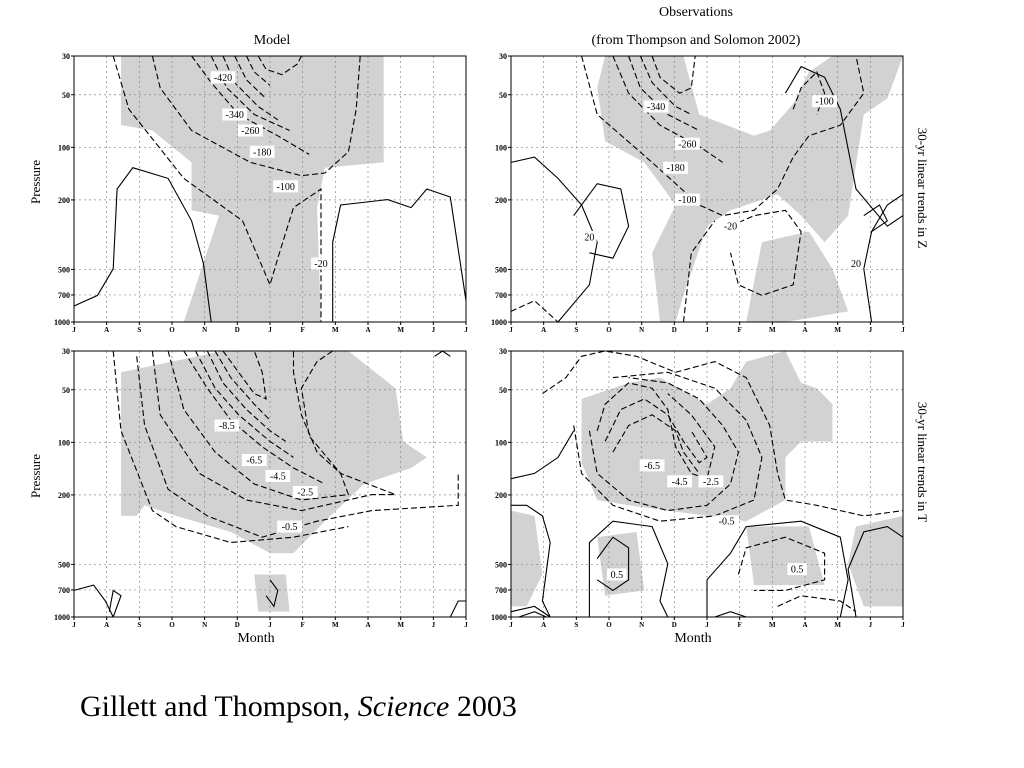 This screenshot has height=768, width=1024. Describe the element at coordinates (501, 200) in the screenshot. I see `y-tick-label: 200` at that location.